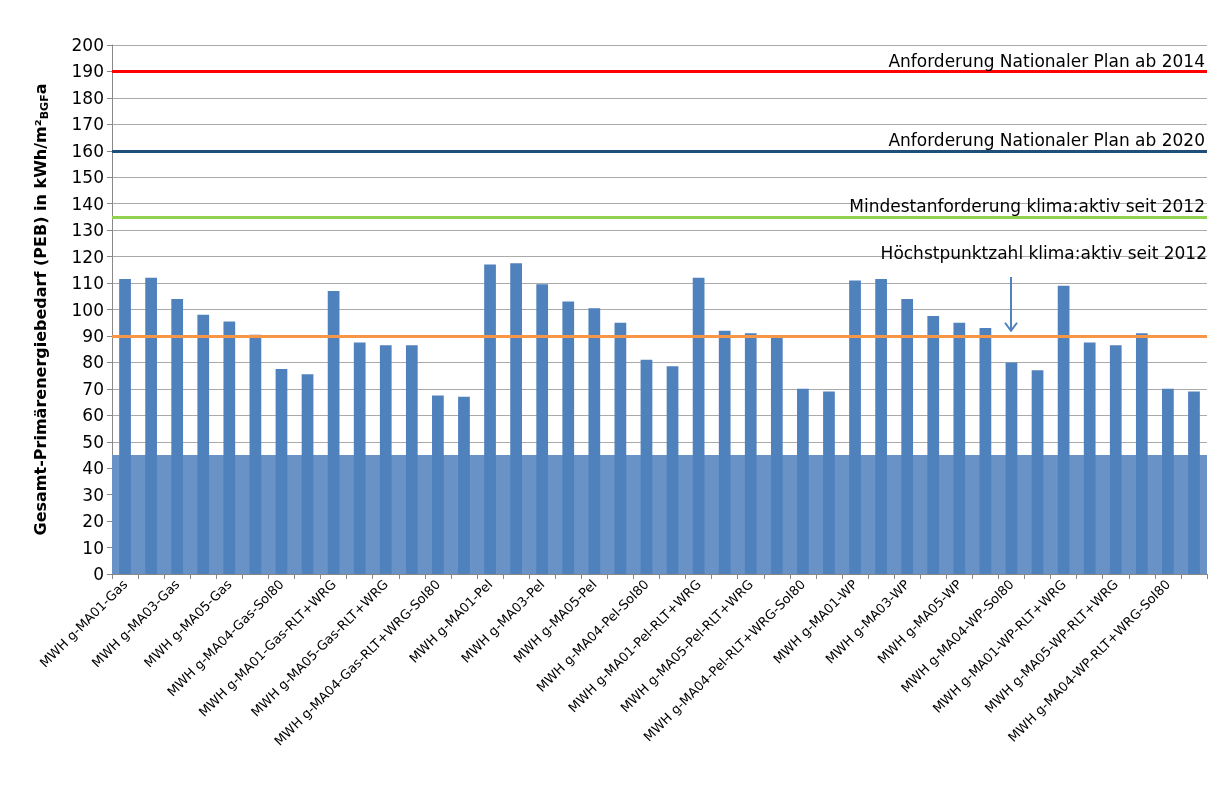 The image size is (1220, 801). Describe the element at coordinates (87, 71) in the screenshot. I see `y-tick-label: 190` at that location.